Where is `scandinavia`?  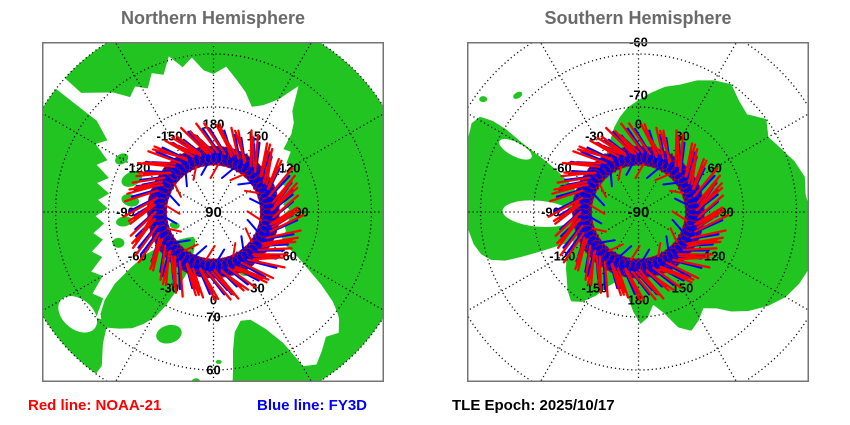
scandinavia is located at coordinates (272, 350).